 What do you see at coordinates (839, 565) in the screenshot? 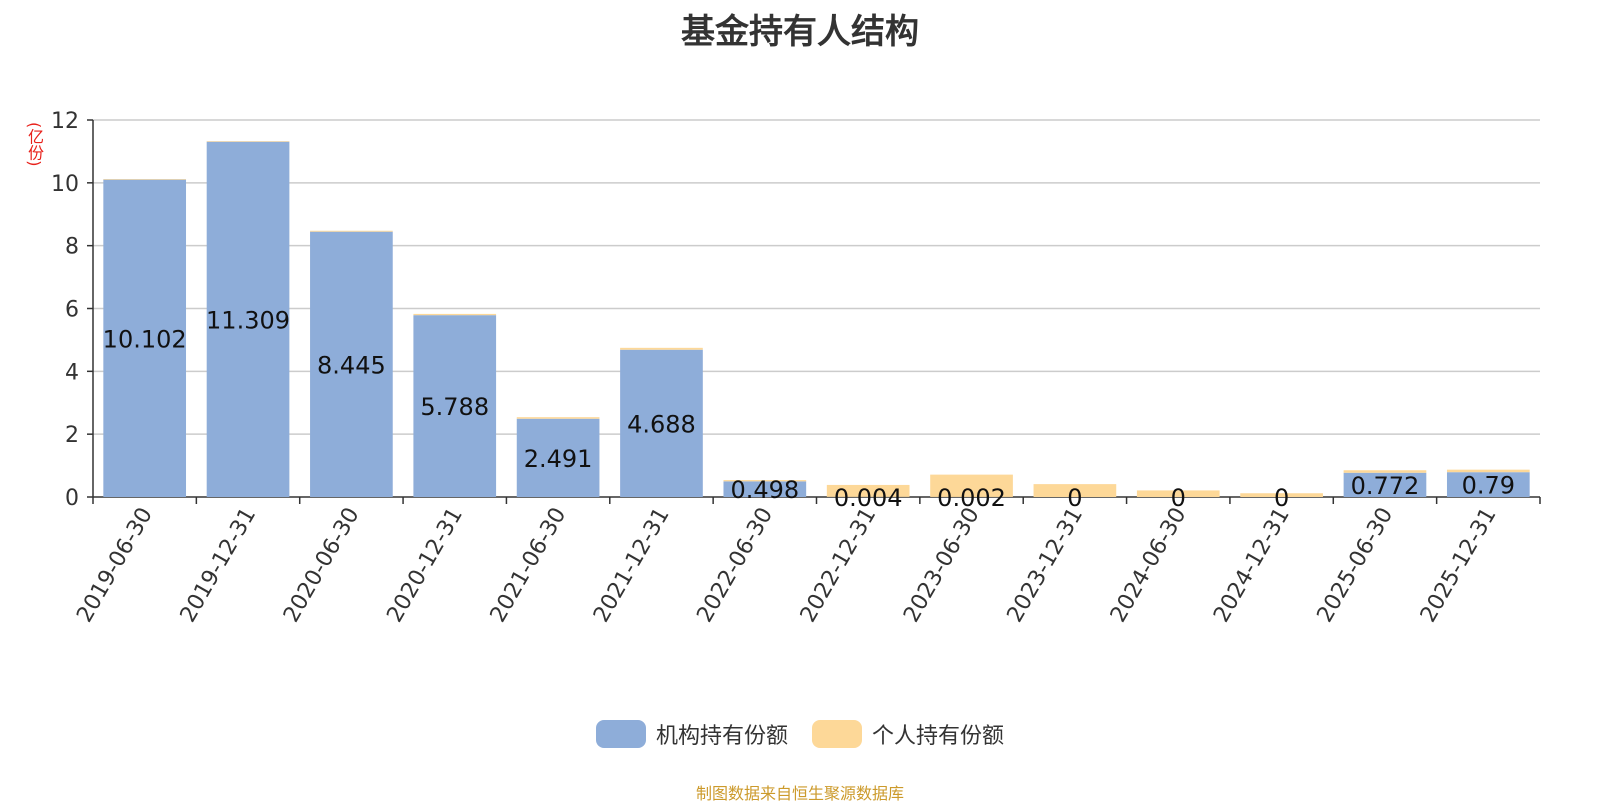
I see `x-tick-label: 2022-12-31` at bounding box center [839, 565].